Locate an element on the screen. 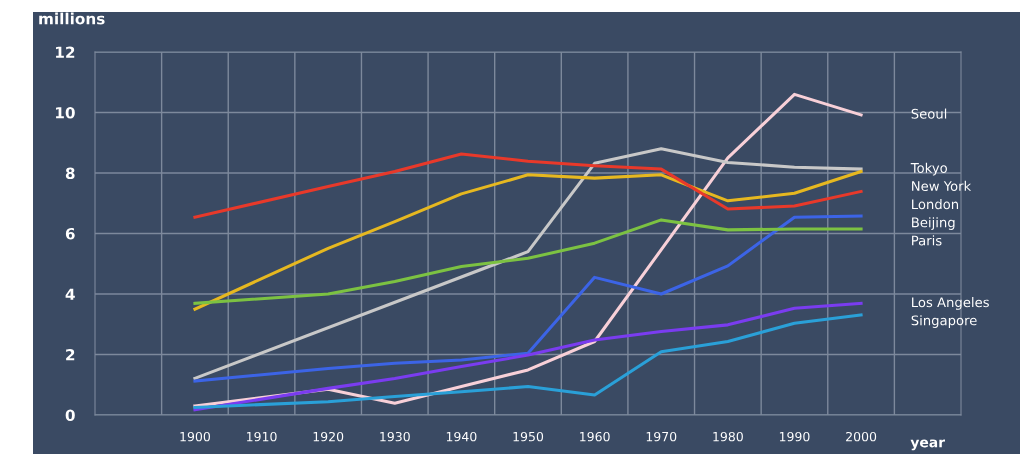  x-tick-label: 2000 is located at coordinates (861, 436).